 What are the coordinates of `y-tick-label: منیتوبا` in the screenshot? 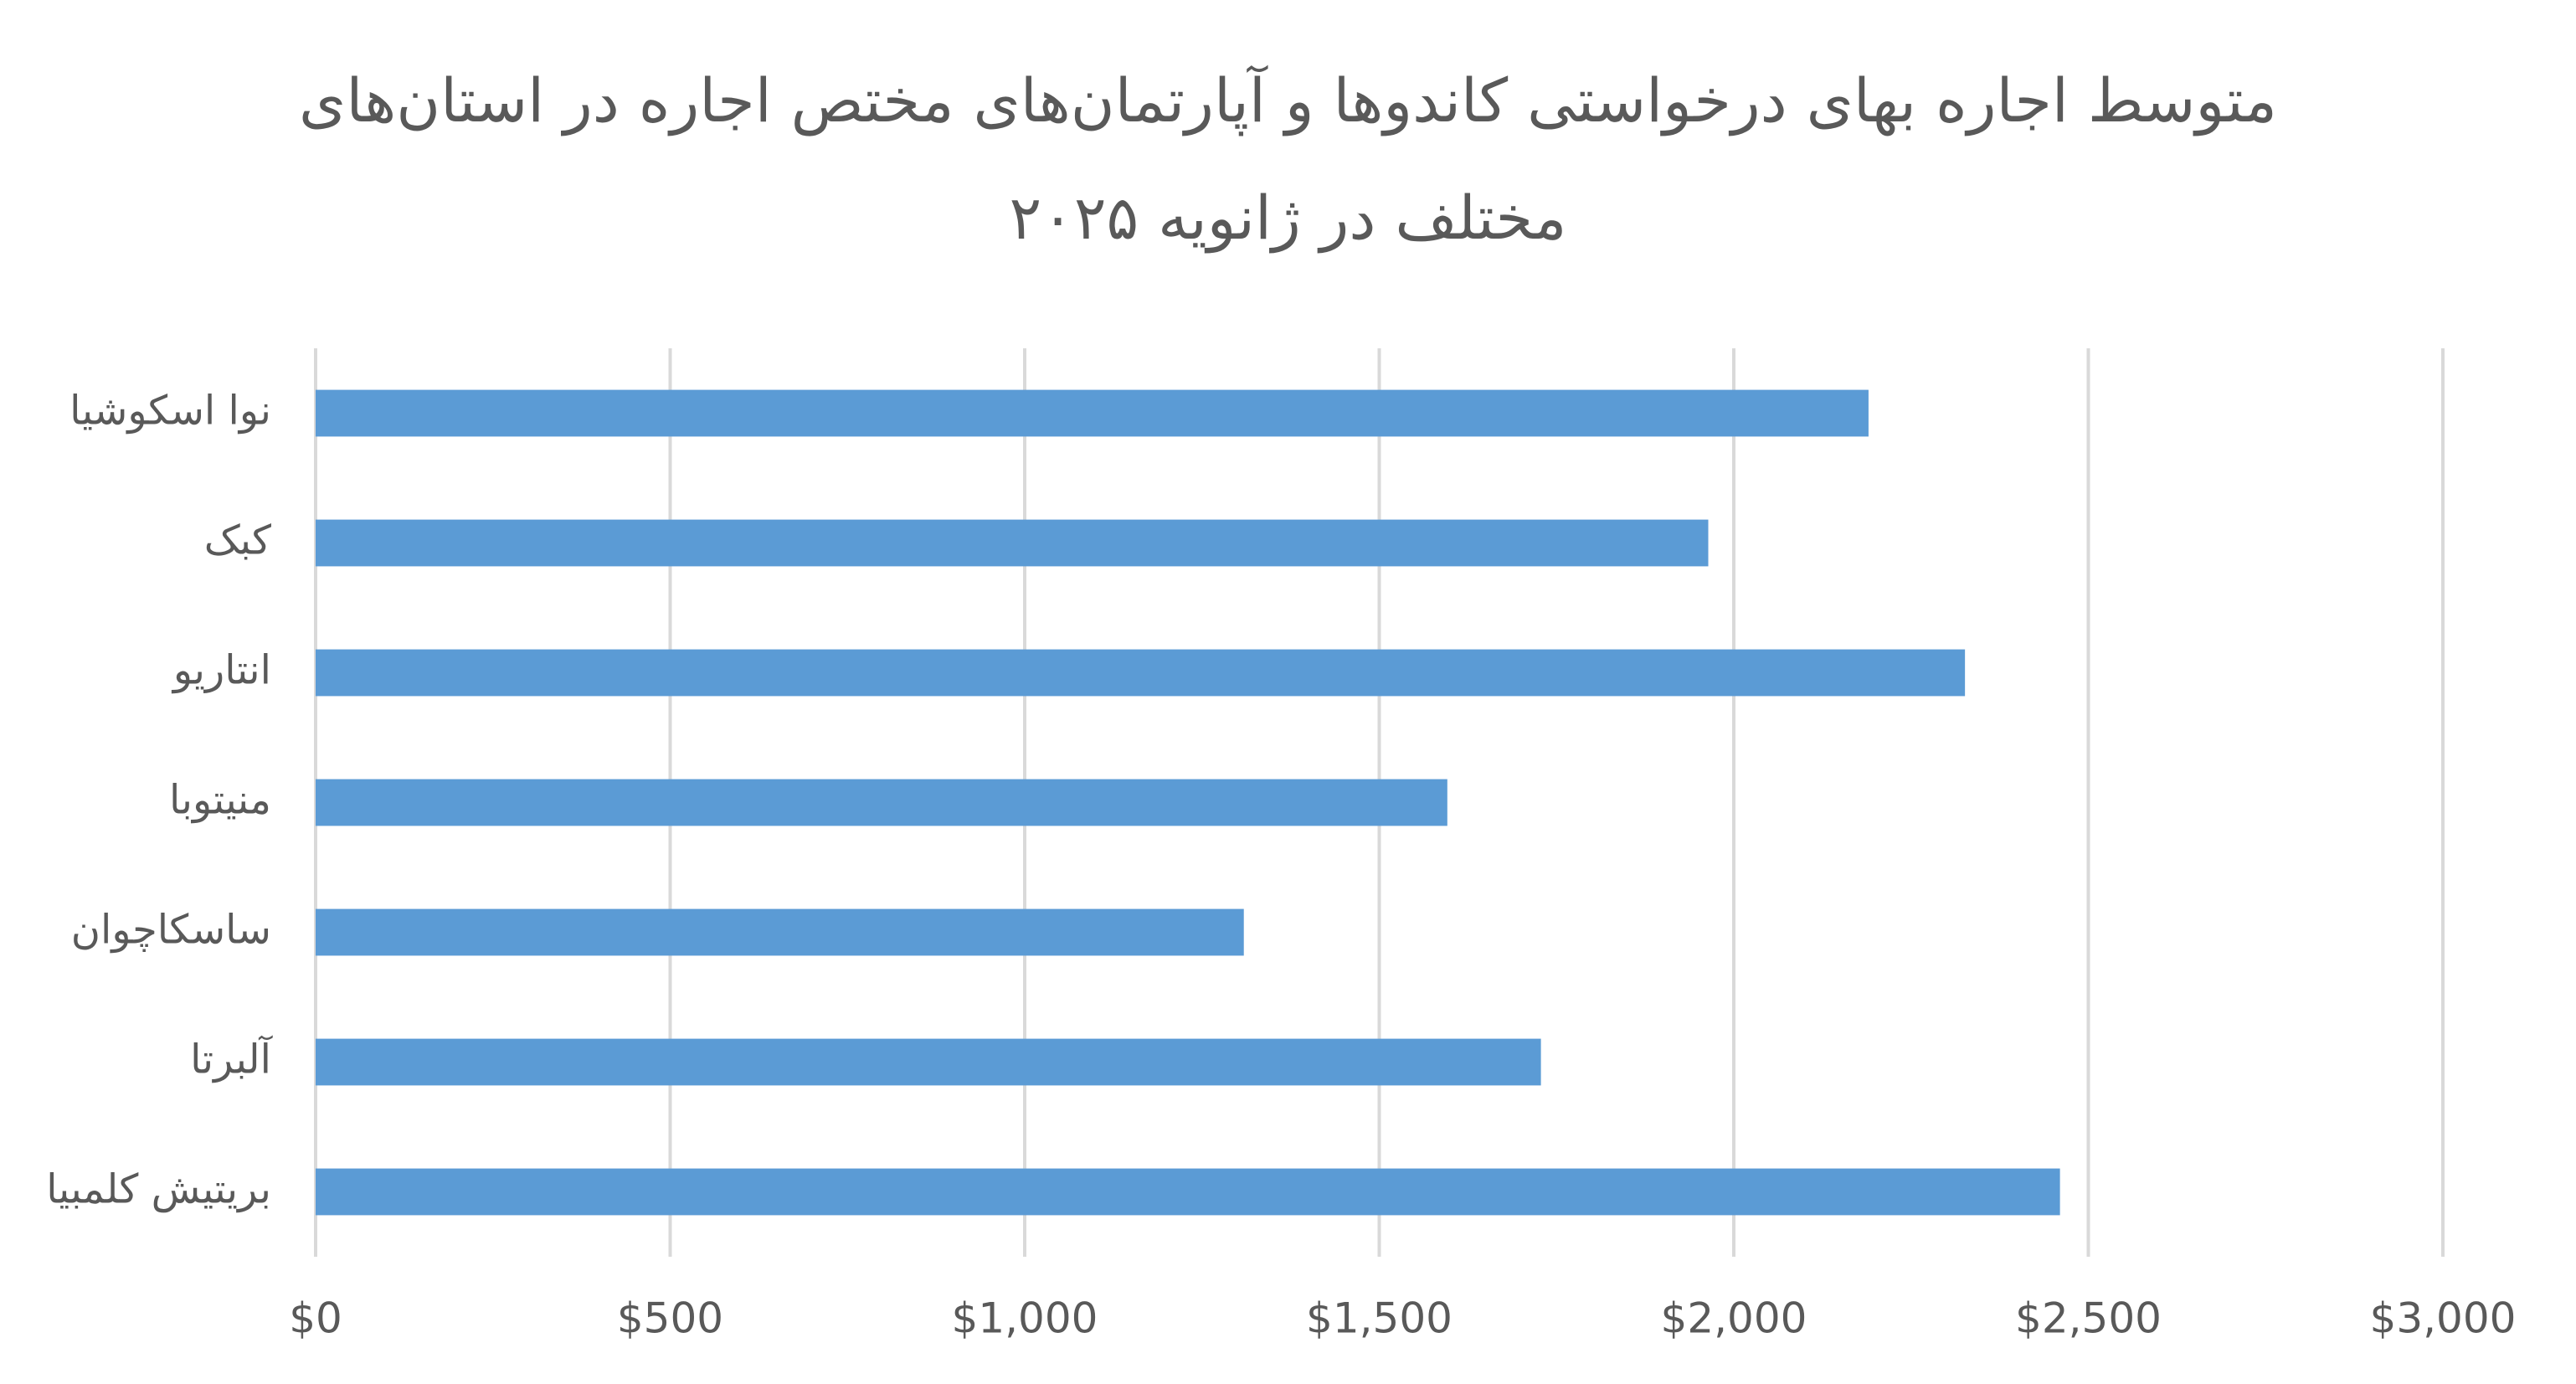 It's located at (220, 800).